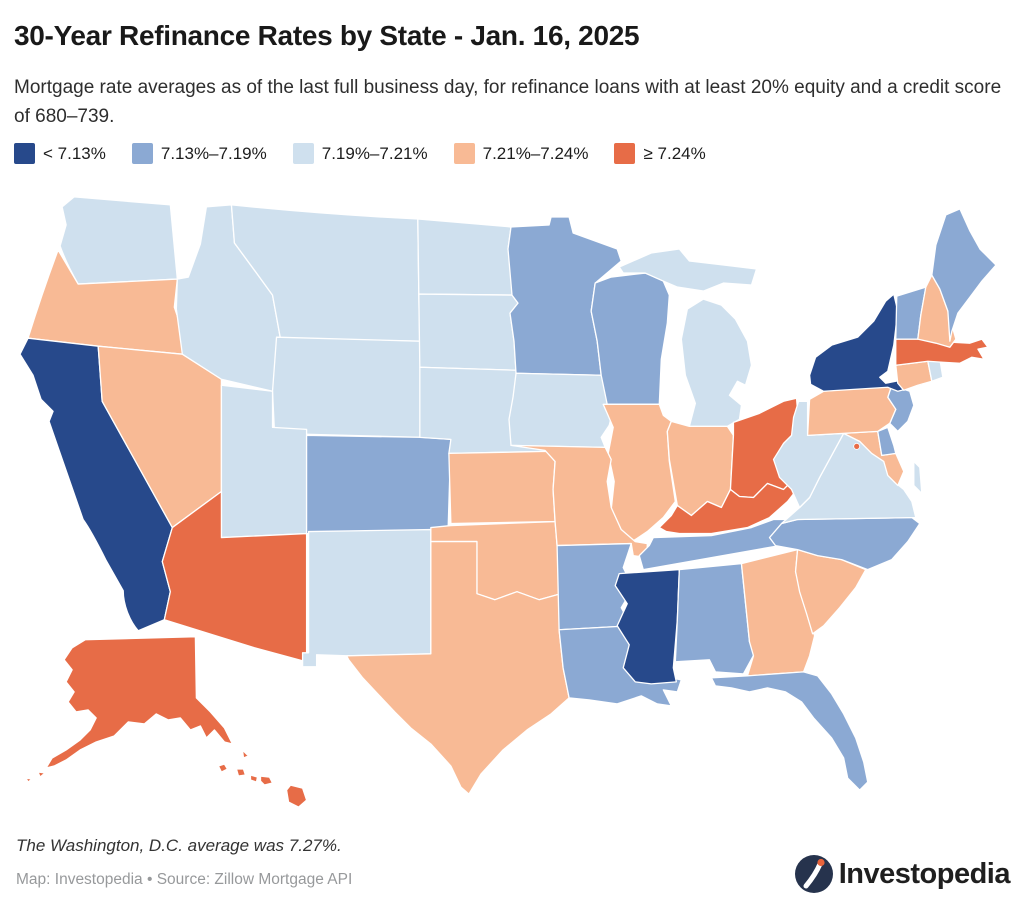  I want to click on state-kentucky, so click(730, 505).